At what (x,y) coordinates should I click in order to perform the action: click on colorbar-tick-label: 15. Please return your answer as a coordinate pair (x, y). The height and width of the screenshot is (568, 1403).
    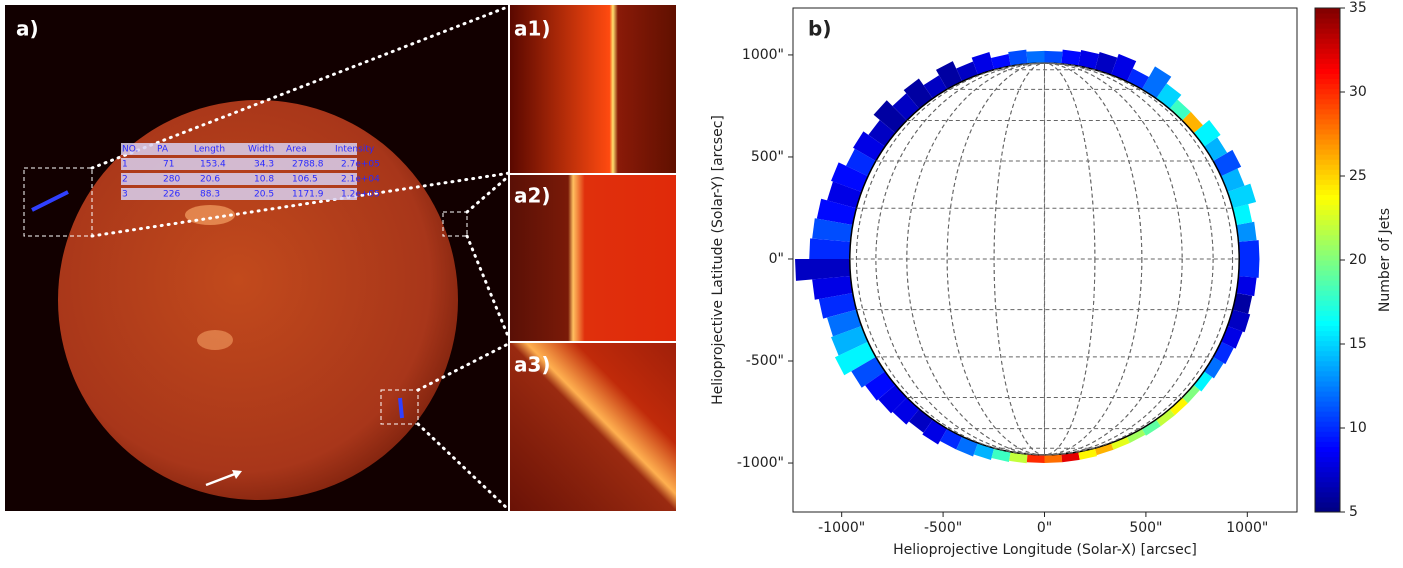
    Looking at the image, I should click on (1358, 344).